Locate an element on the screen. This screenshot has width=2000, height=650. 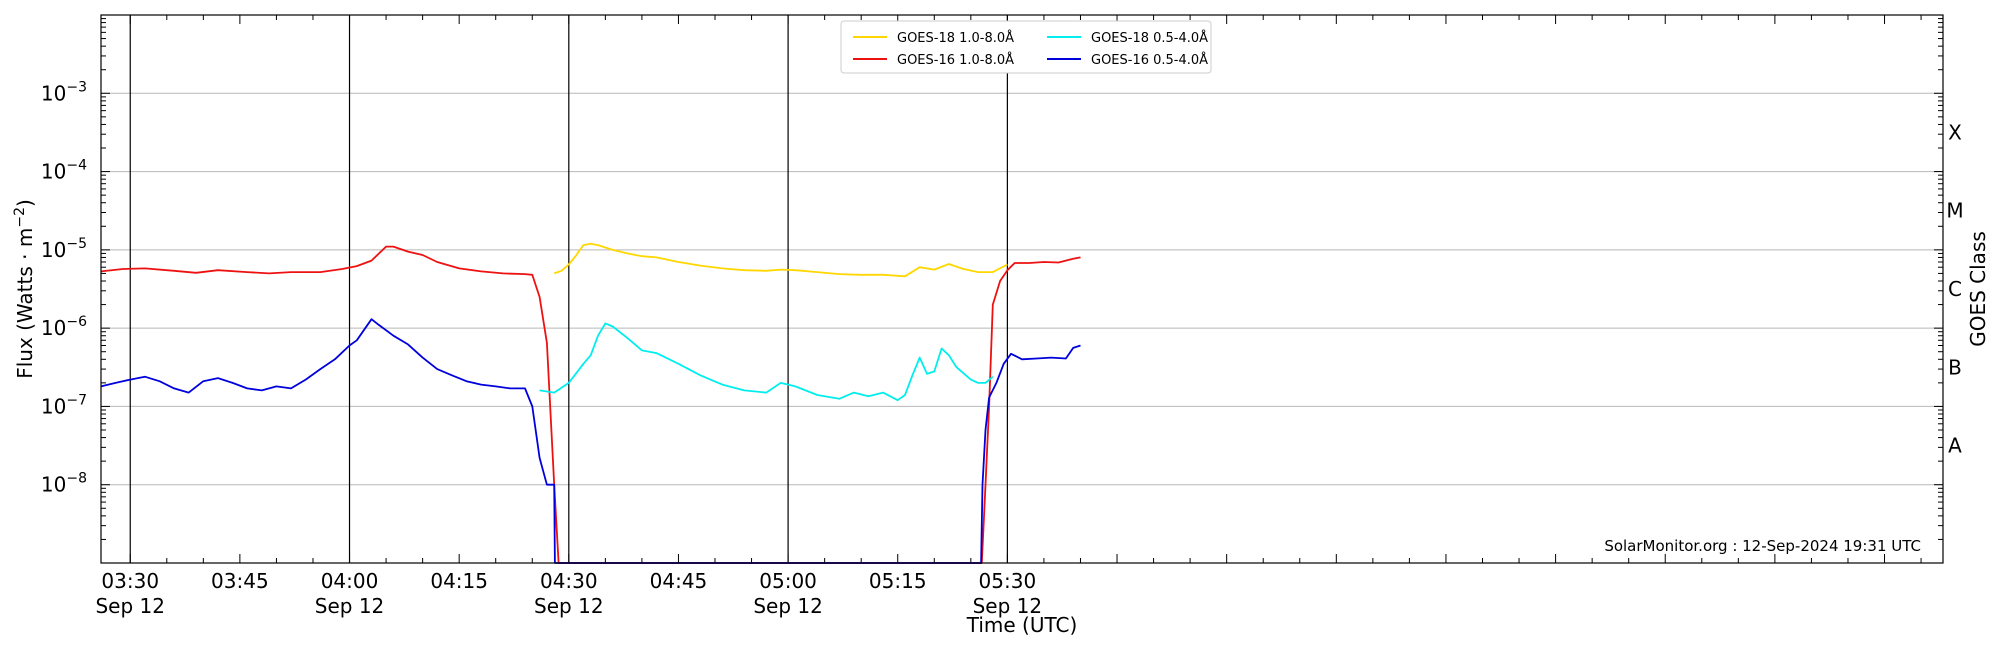
y-tick-label-exponent: −8 is located at coordinates (76, 479).